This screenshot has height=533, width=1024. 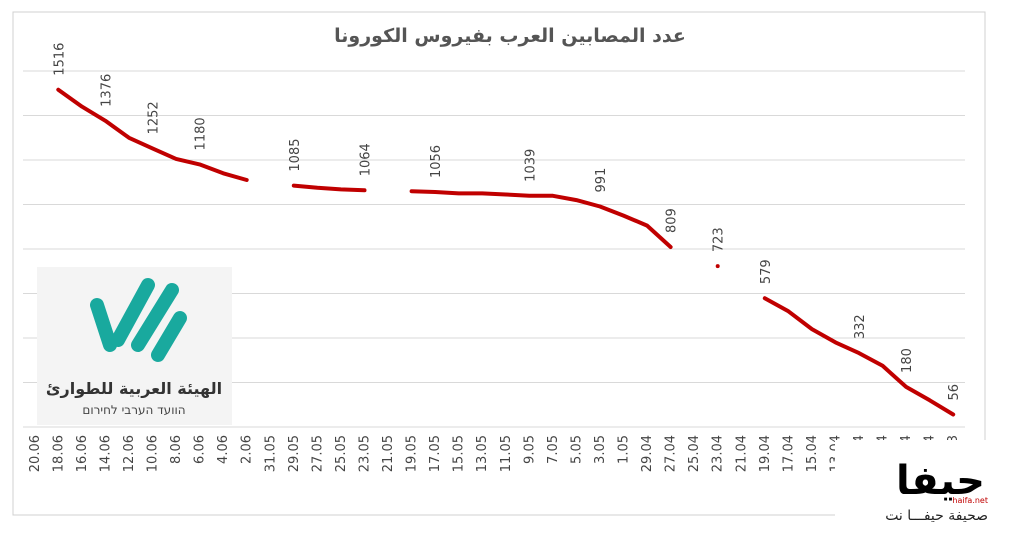 What do you see at coordinates (553, 449) in the screenshot?
I see `x-tick-label: 7.05` at bounding box center [553, 449].